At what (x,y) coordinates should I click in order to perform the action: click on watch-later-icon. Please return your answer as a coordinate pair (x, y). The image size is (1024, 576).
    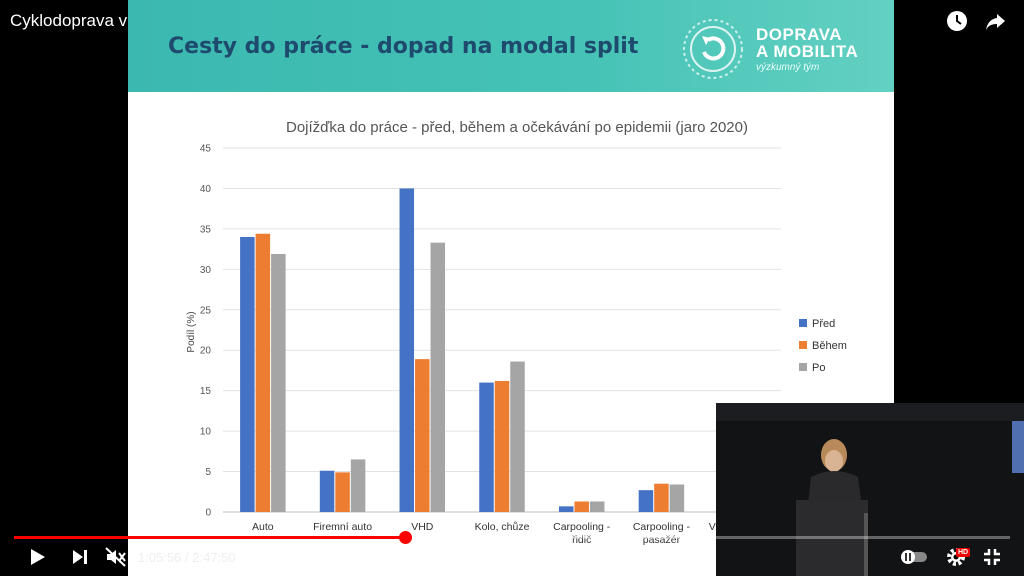
    Looking at the image, I should click on (957, 21).